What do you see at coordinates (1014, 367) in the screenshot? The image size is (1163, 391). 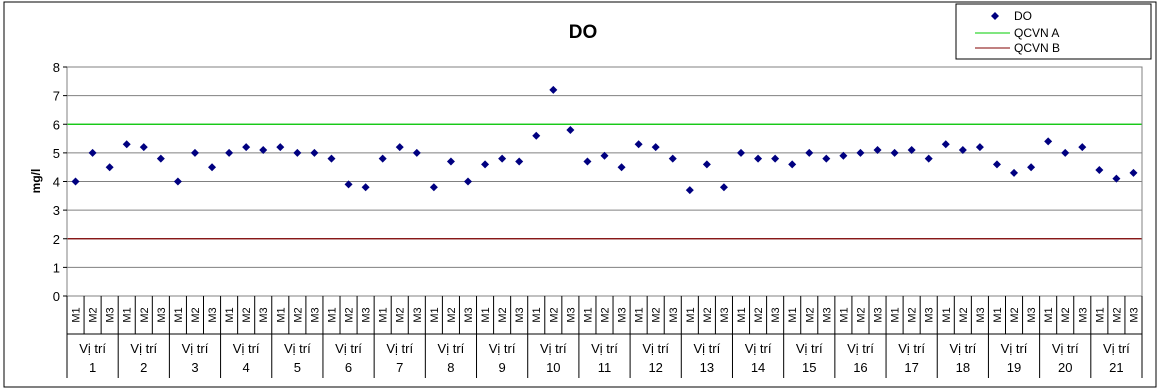 I see `x-group-number: 19` at bounding box center [1014, 367].